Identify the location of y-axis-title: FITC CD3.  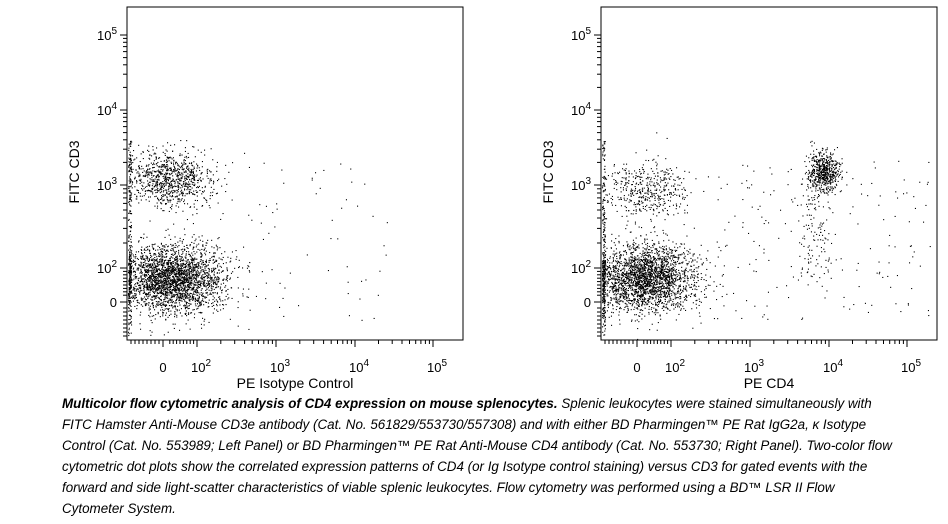
(74, 171).